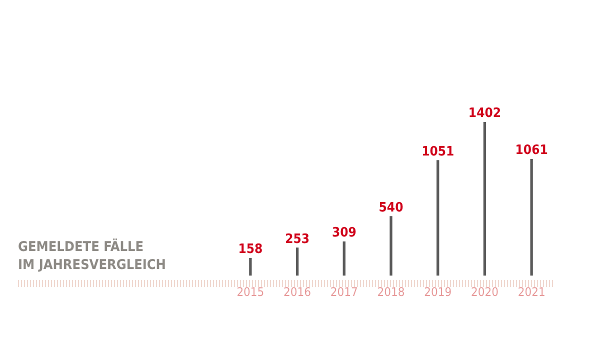  What do you see at coordinates (484, 113) in the screenshot?
I see `data-label: 1402` at bounding box center [484, 113].